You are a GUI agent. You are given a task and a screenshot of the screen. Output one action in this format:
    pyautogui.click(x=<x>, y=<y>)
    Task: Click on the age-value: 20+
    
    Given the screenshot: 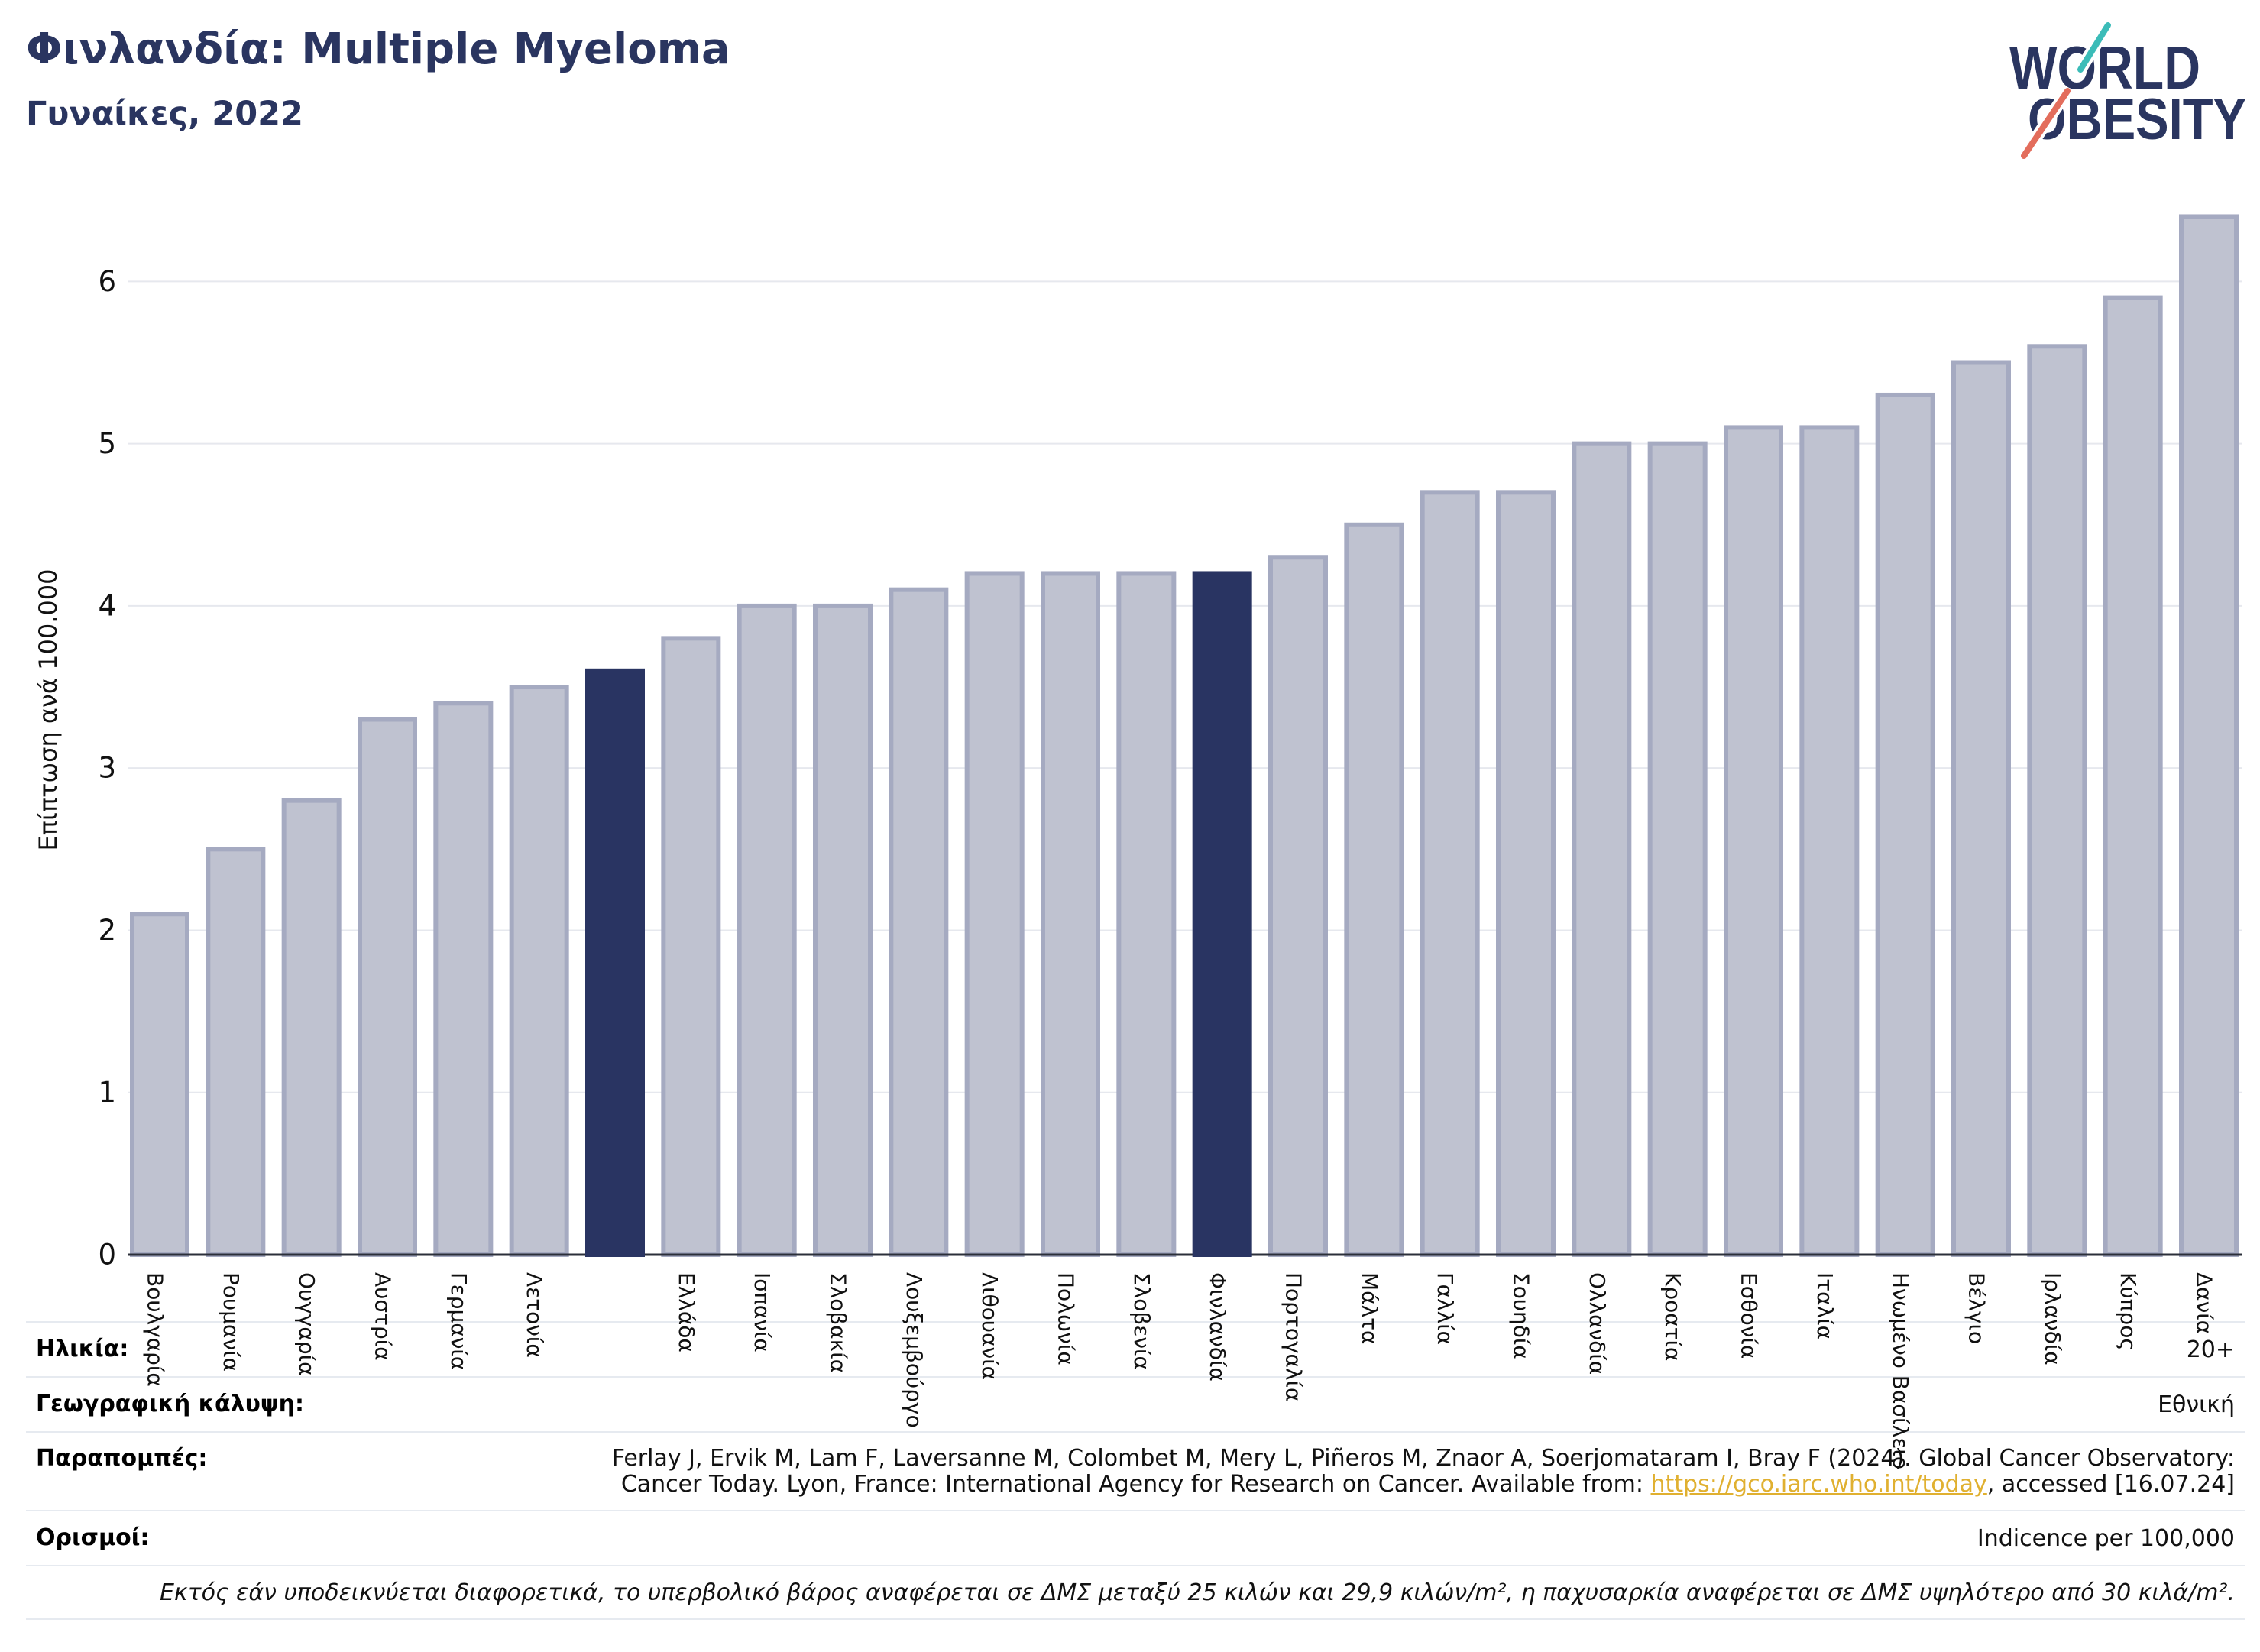 What is the action you would take?
    pyautogui.click(x=2210, y=1349)
    